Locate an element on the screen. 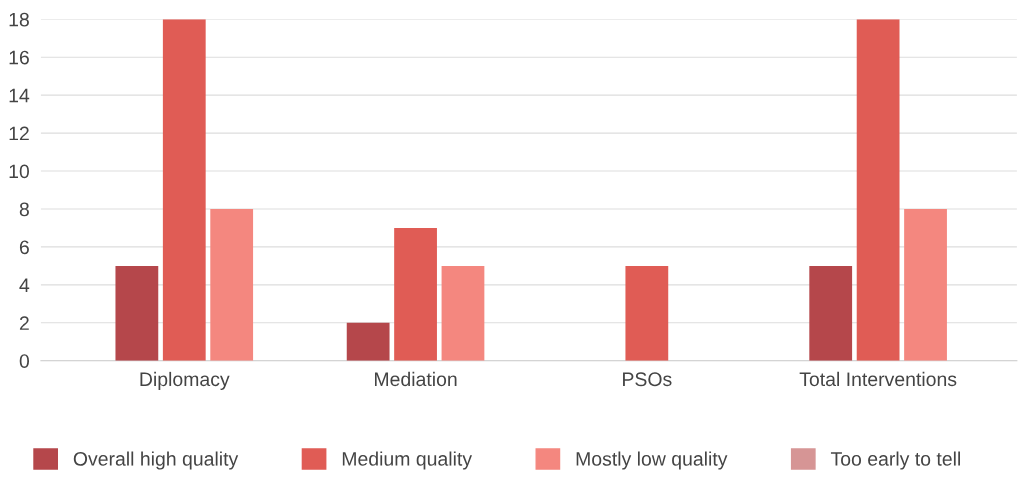 The width and height of the screenshot is (1022, 481). y-tick-label: 16 is located at coordinates (19, 57).